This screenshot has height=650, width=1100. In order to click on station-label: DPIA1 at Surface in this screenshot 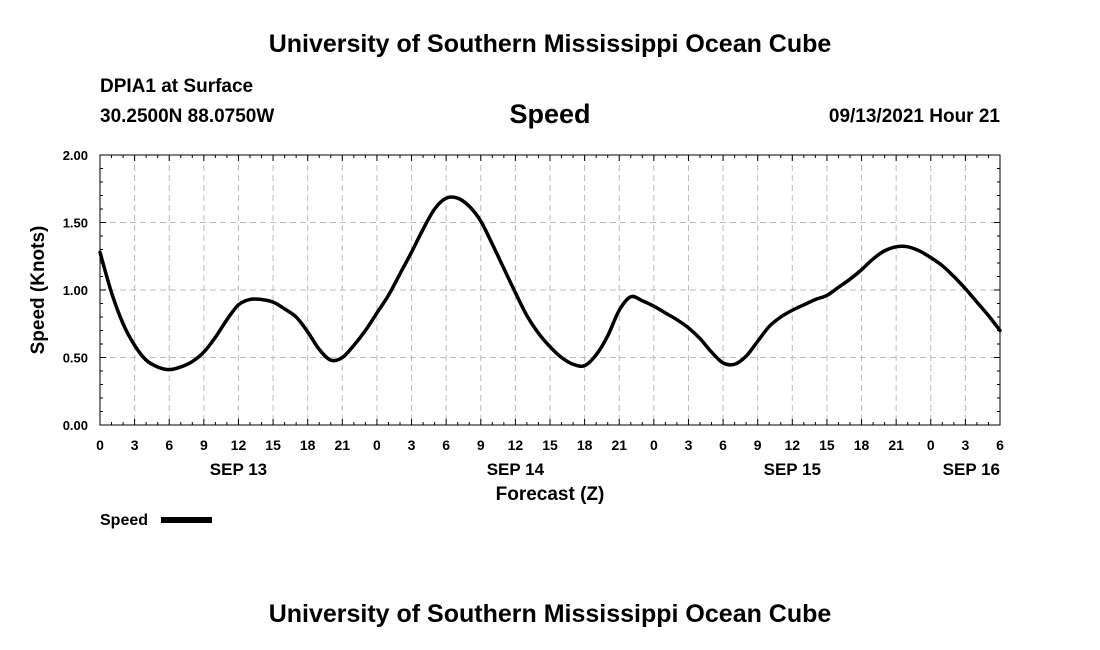, I will do `click(177, 86)`.